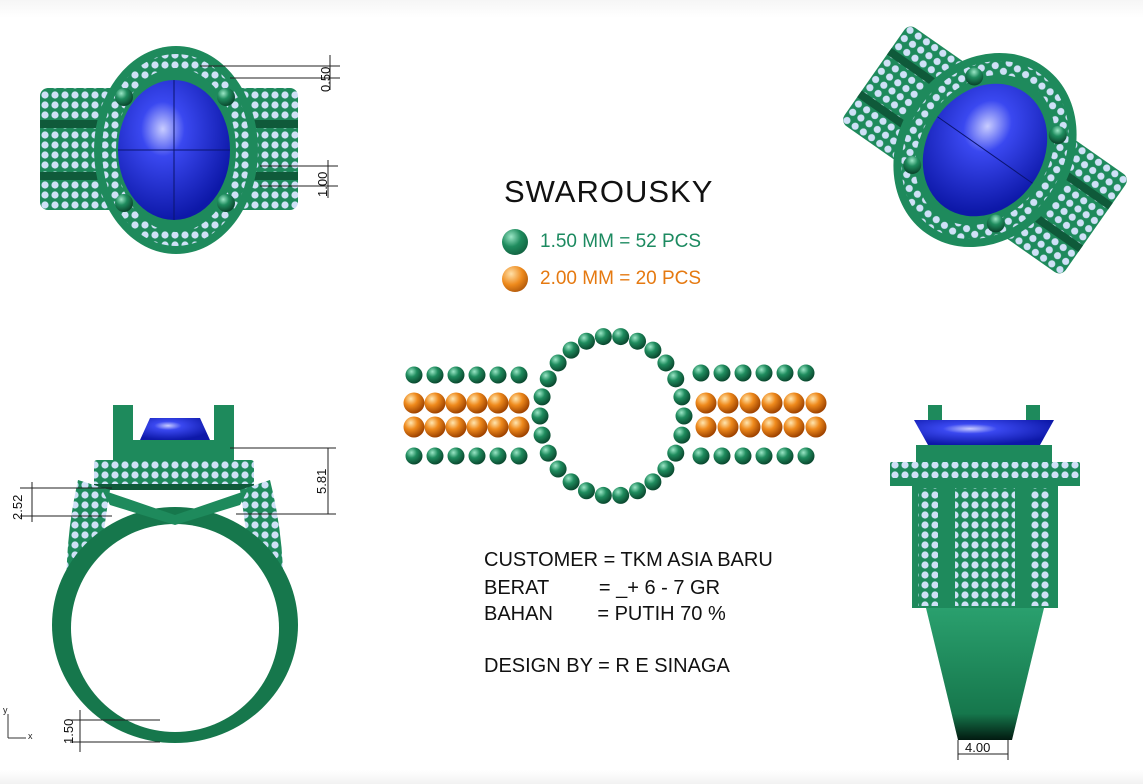 Image resolution: width=1143 pixels, height=784 pixels. I want to click on bottom-status-strip, so click(571, 777).